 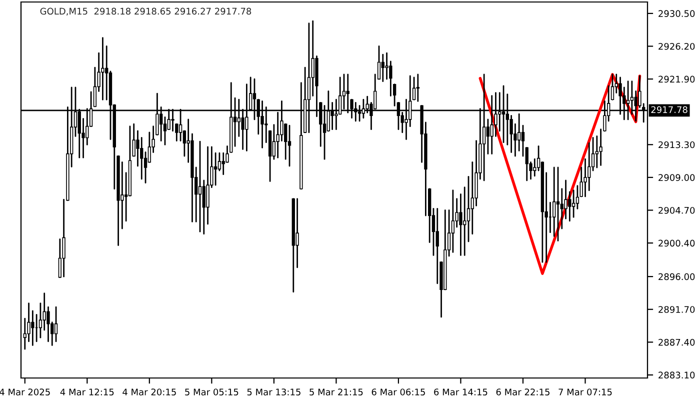 What do you see at coordinates (25, 392) in the screenshot?
I see `x-tick-label: 4 Mar 2025` at bounding box center [25, 392].